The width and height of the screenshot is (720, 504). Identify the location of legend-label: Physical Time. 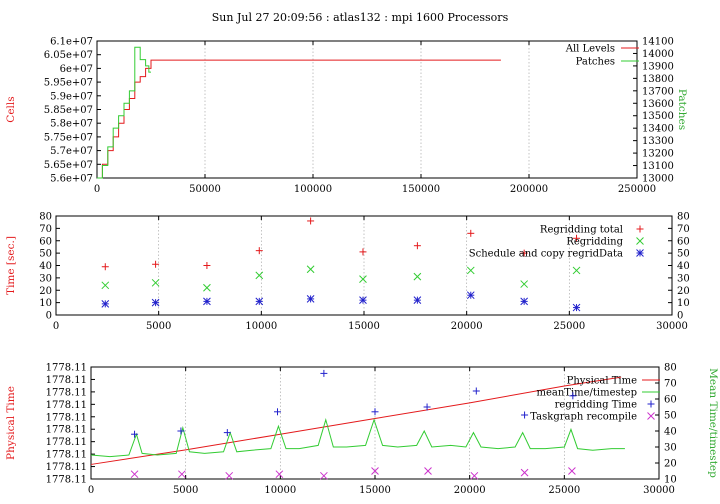
(602, 381).